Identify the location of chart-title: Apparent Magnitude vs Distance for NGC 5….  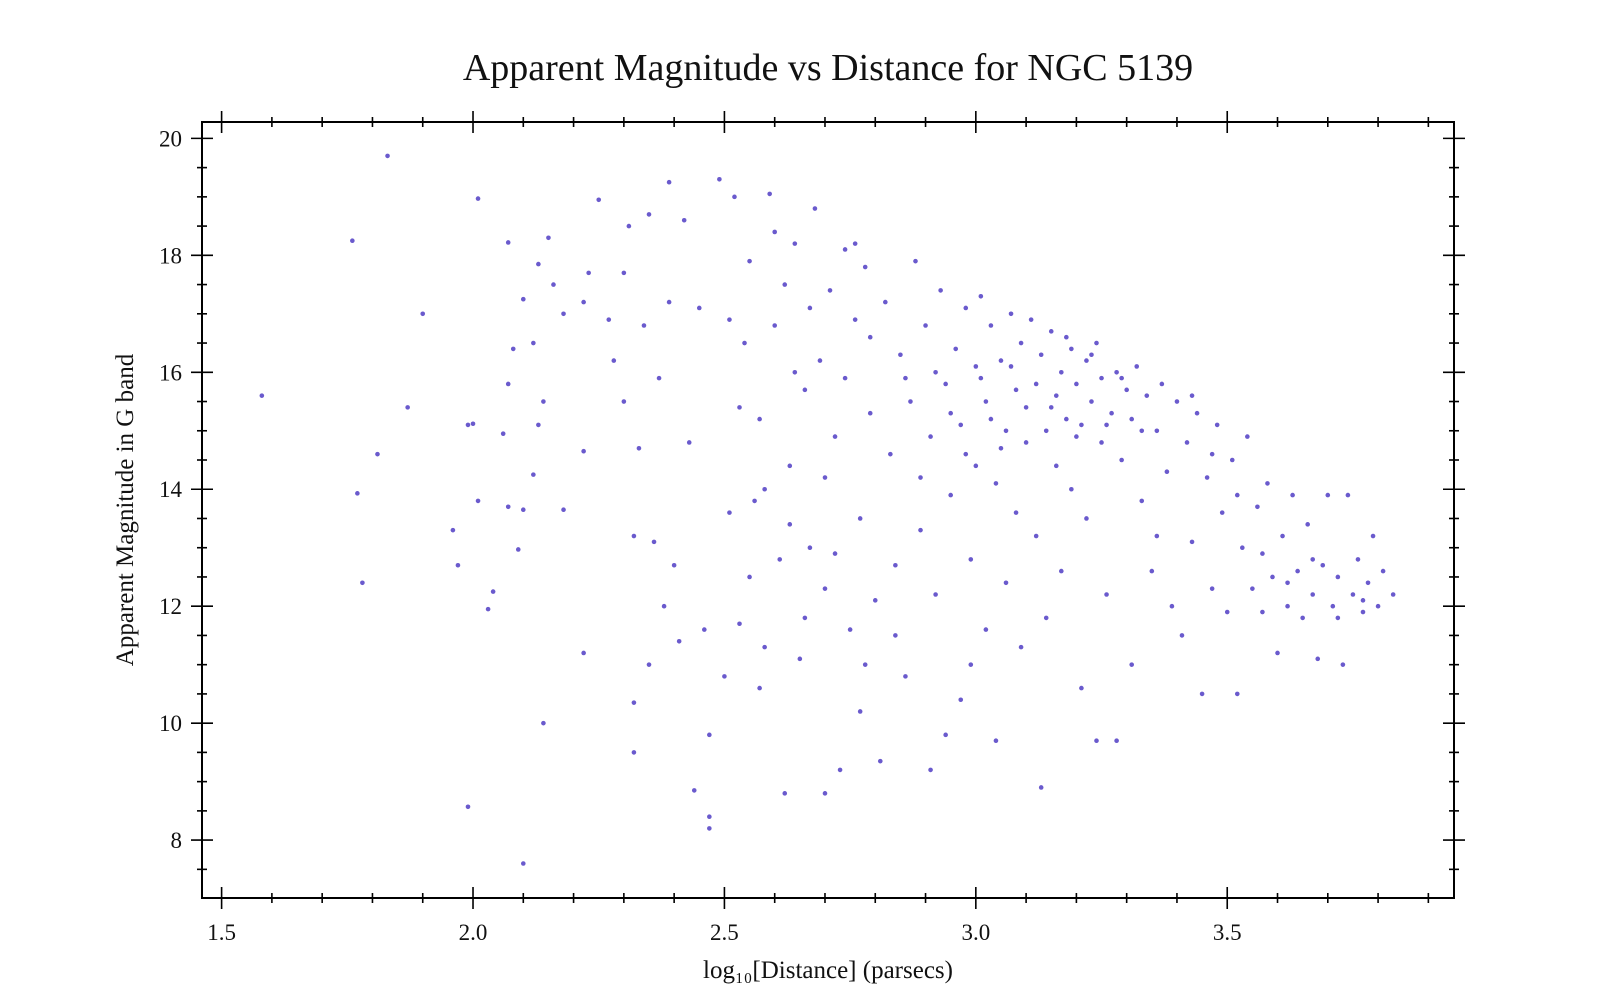
(828, 68).